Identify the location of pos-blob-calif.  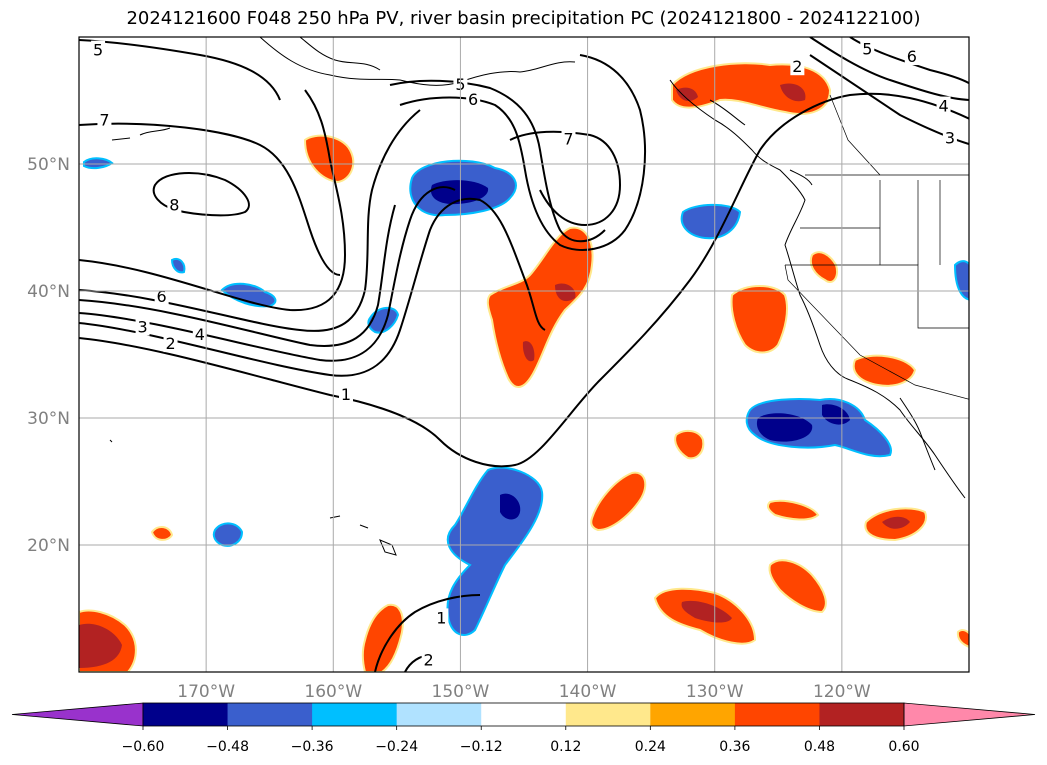
(759, 319).